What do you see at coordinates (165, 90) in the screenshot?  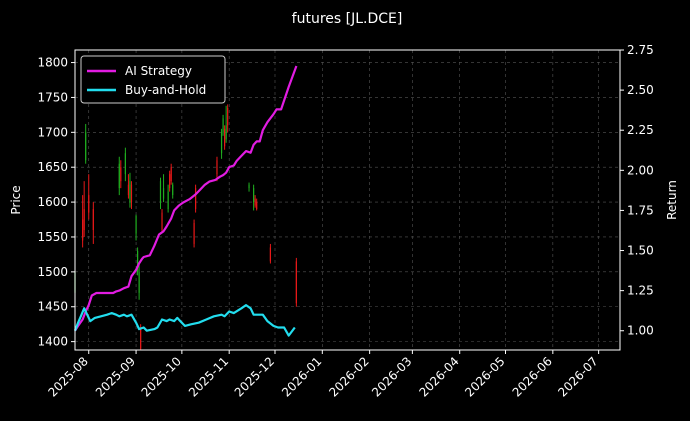 I see `legend-label-buy-and-hold: Buy-and-Hold` at bounding box center [165, 90].